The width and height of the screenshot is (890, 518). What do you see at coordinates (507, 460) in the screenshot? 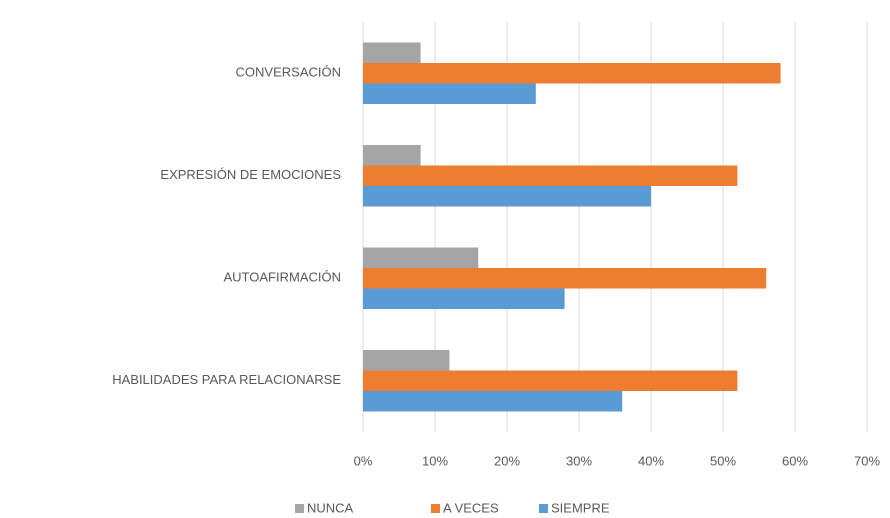
I see `x-tick-label: 20%` at bounding box center [507, 460].